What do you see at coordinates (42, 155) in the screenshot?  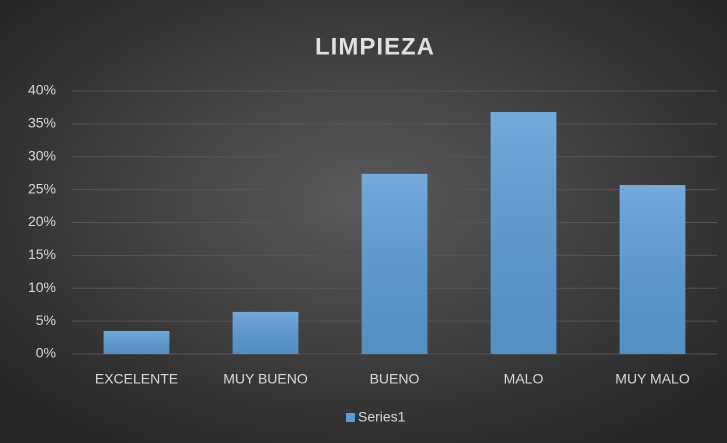 I see `y-tick-label: 30%` at bounding box center [42, 155].